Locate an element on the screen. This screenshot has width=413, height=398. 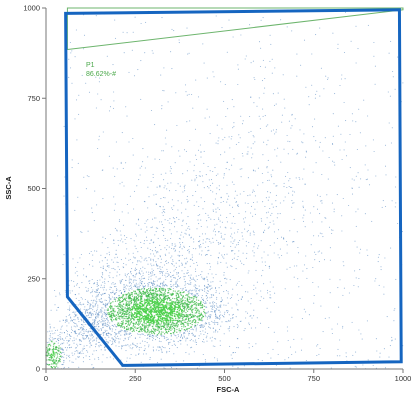
event-dot-2017 is located at coordinates (142, 309).